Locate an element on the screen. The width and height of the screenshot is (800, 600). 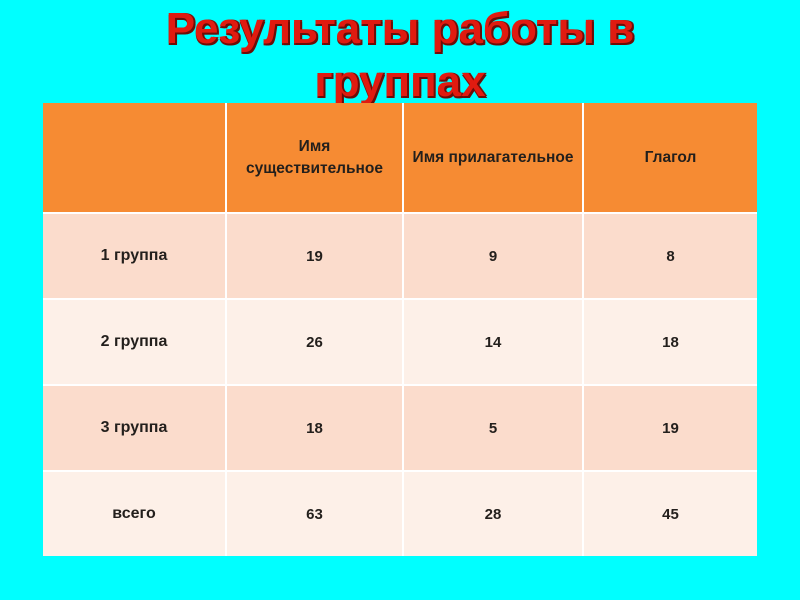
cell-group-1-verb: 8 is located at coordinates (670, 257).